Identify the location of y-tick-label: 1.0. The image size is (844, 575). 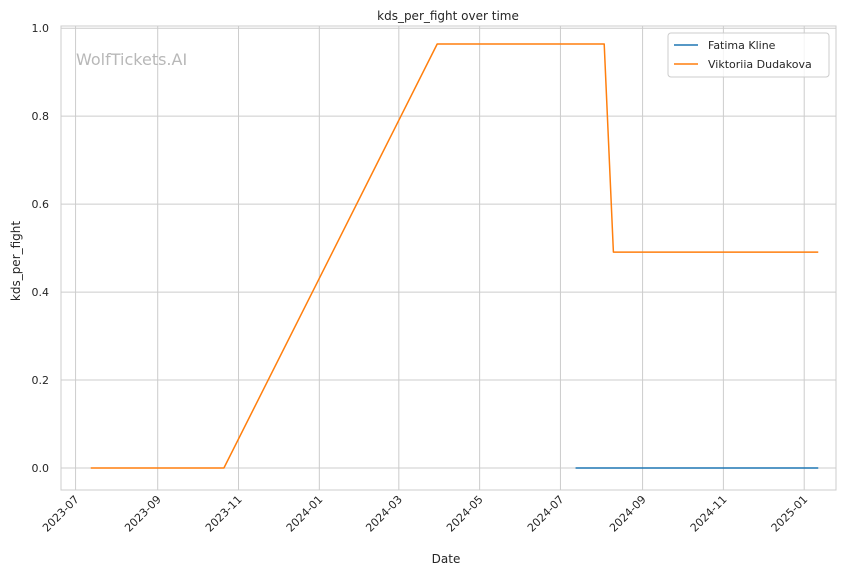
(41, 28).